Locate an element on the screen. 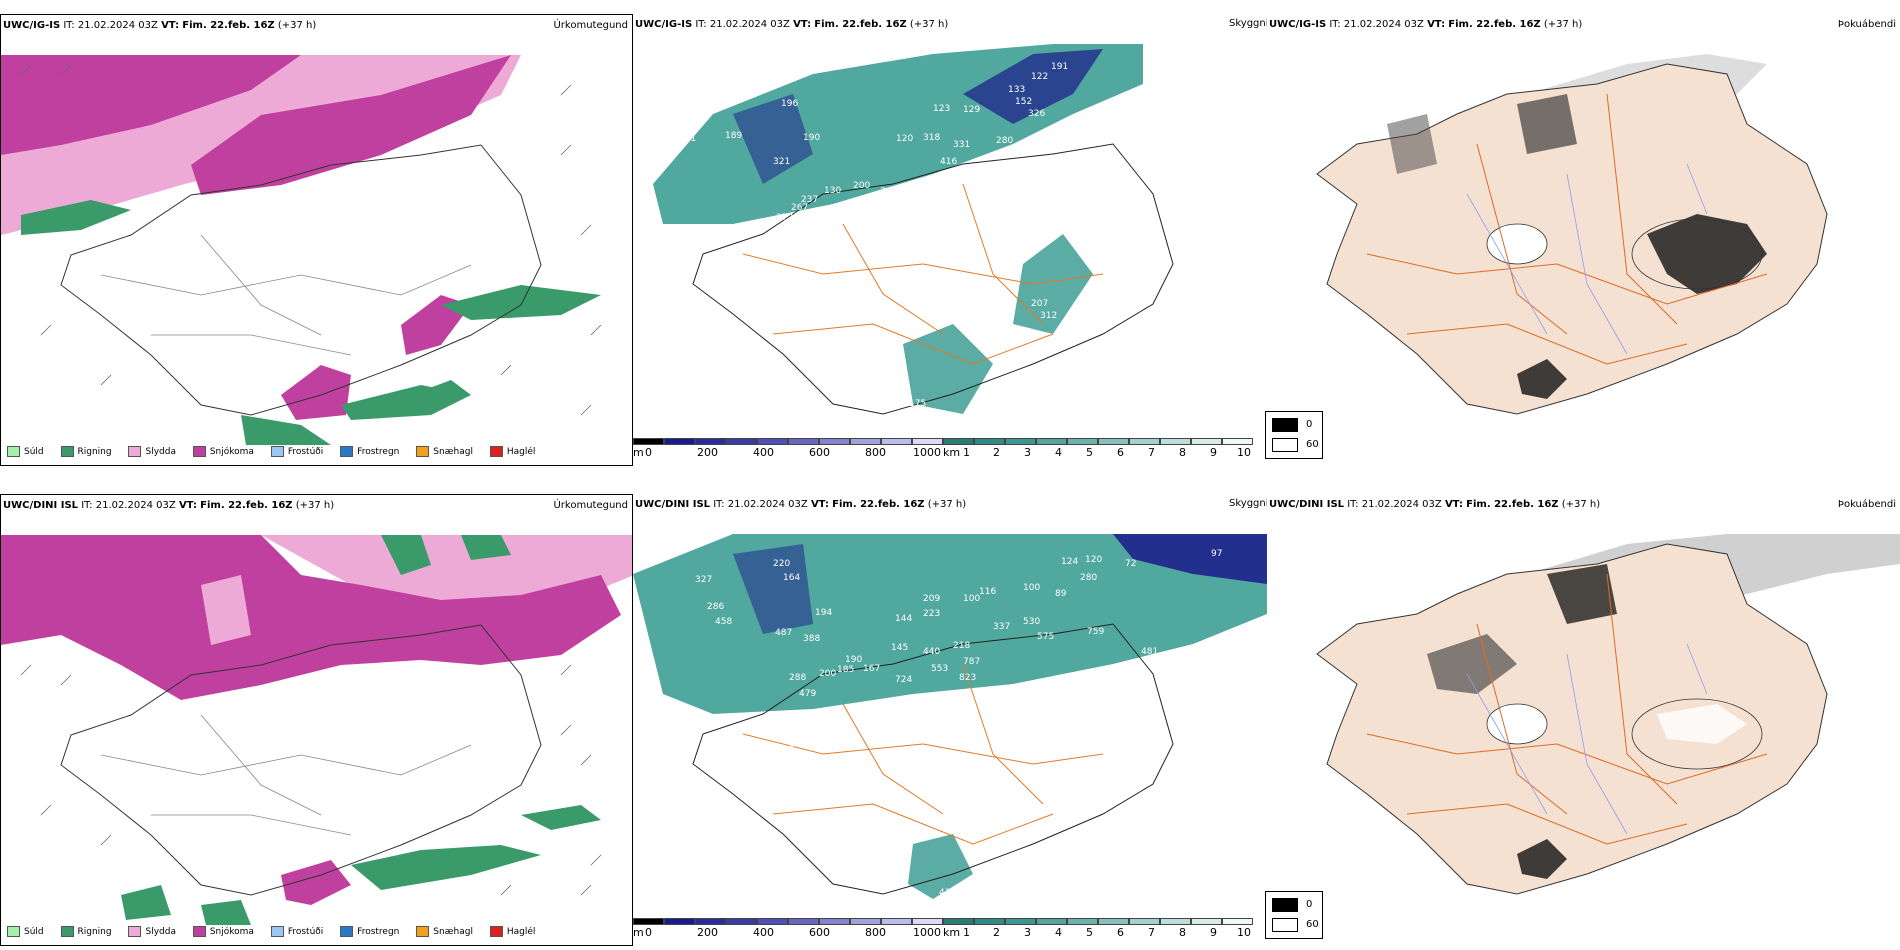 The height and width of the screenshot is (950, 1900). elevation-label: 164 is located at coordinates (791, 578).